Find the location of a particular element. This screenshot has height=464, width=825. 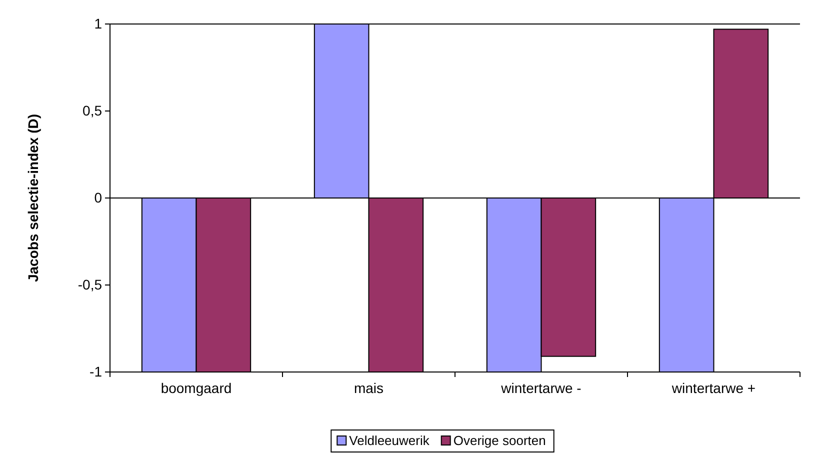

y-tick-label: -0,5 is located at coordinates (90, 284).